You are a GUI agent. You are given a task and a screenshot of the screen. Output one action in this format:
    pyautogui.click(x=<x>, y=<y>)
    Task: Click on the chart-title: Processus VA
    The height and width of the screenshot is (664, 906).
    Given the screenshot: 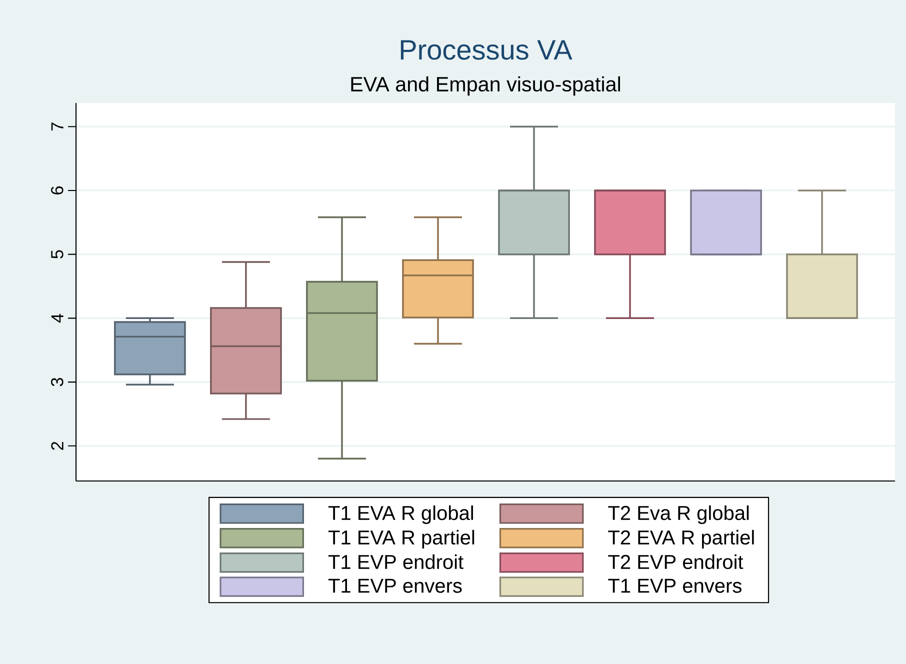 What is the action you would take?
    pyautogui.click(x=486, y=50)
    